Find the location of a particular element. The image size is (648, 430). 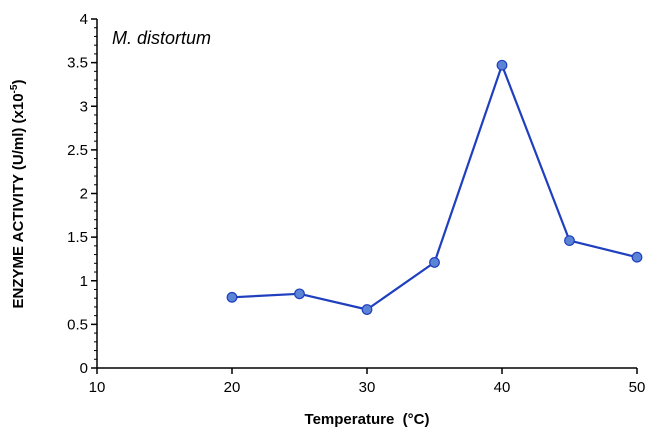

y-tick-label: 0.5 is located at coordinates (77, 324).